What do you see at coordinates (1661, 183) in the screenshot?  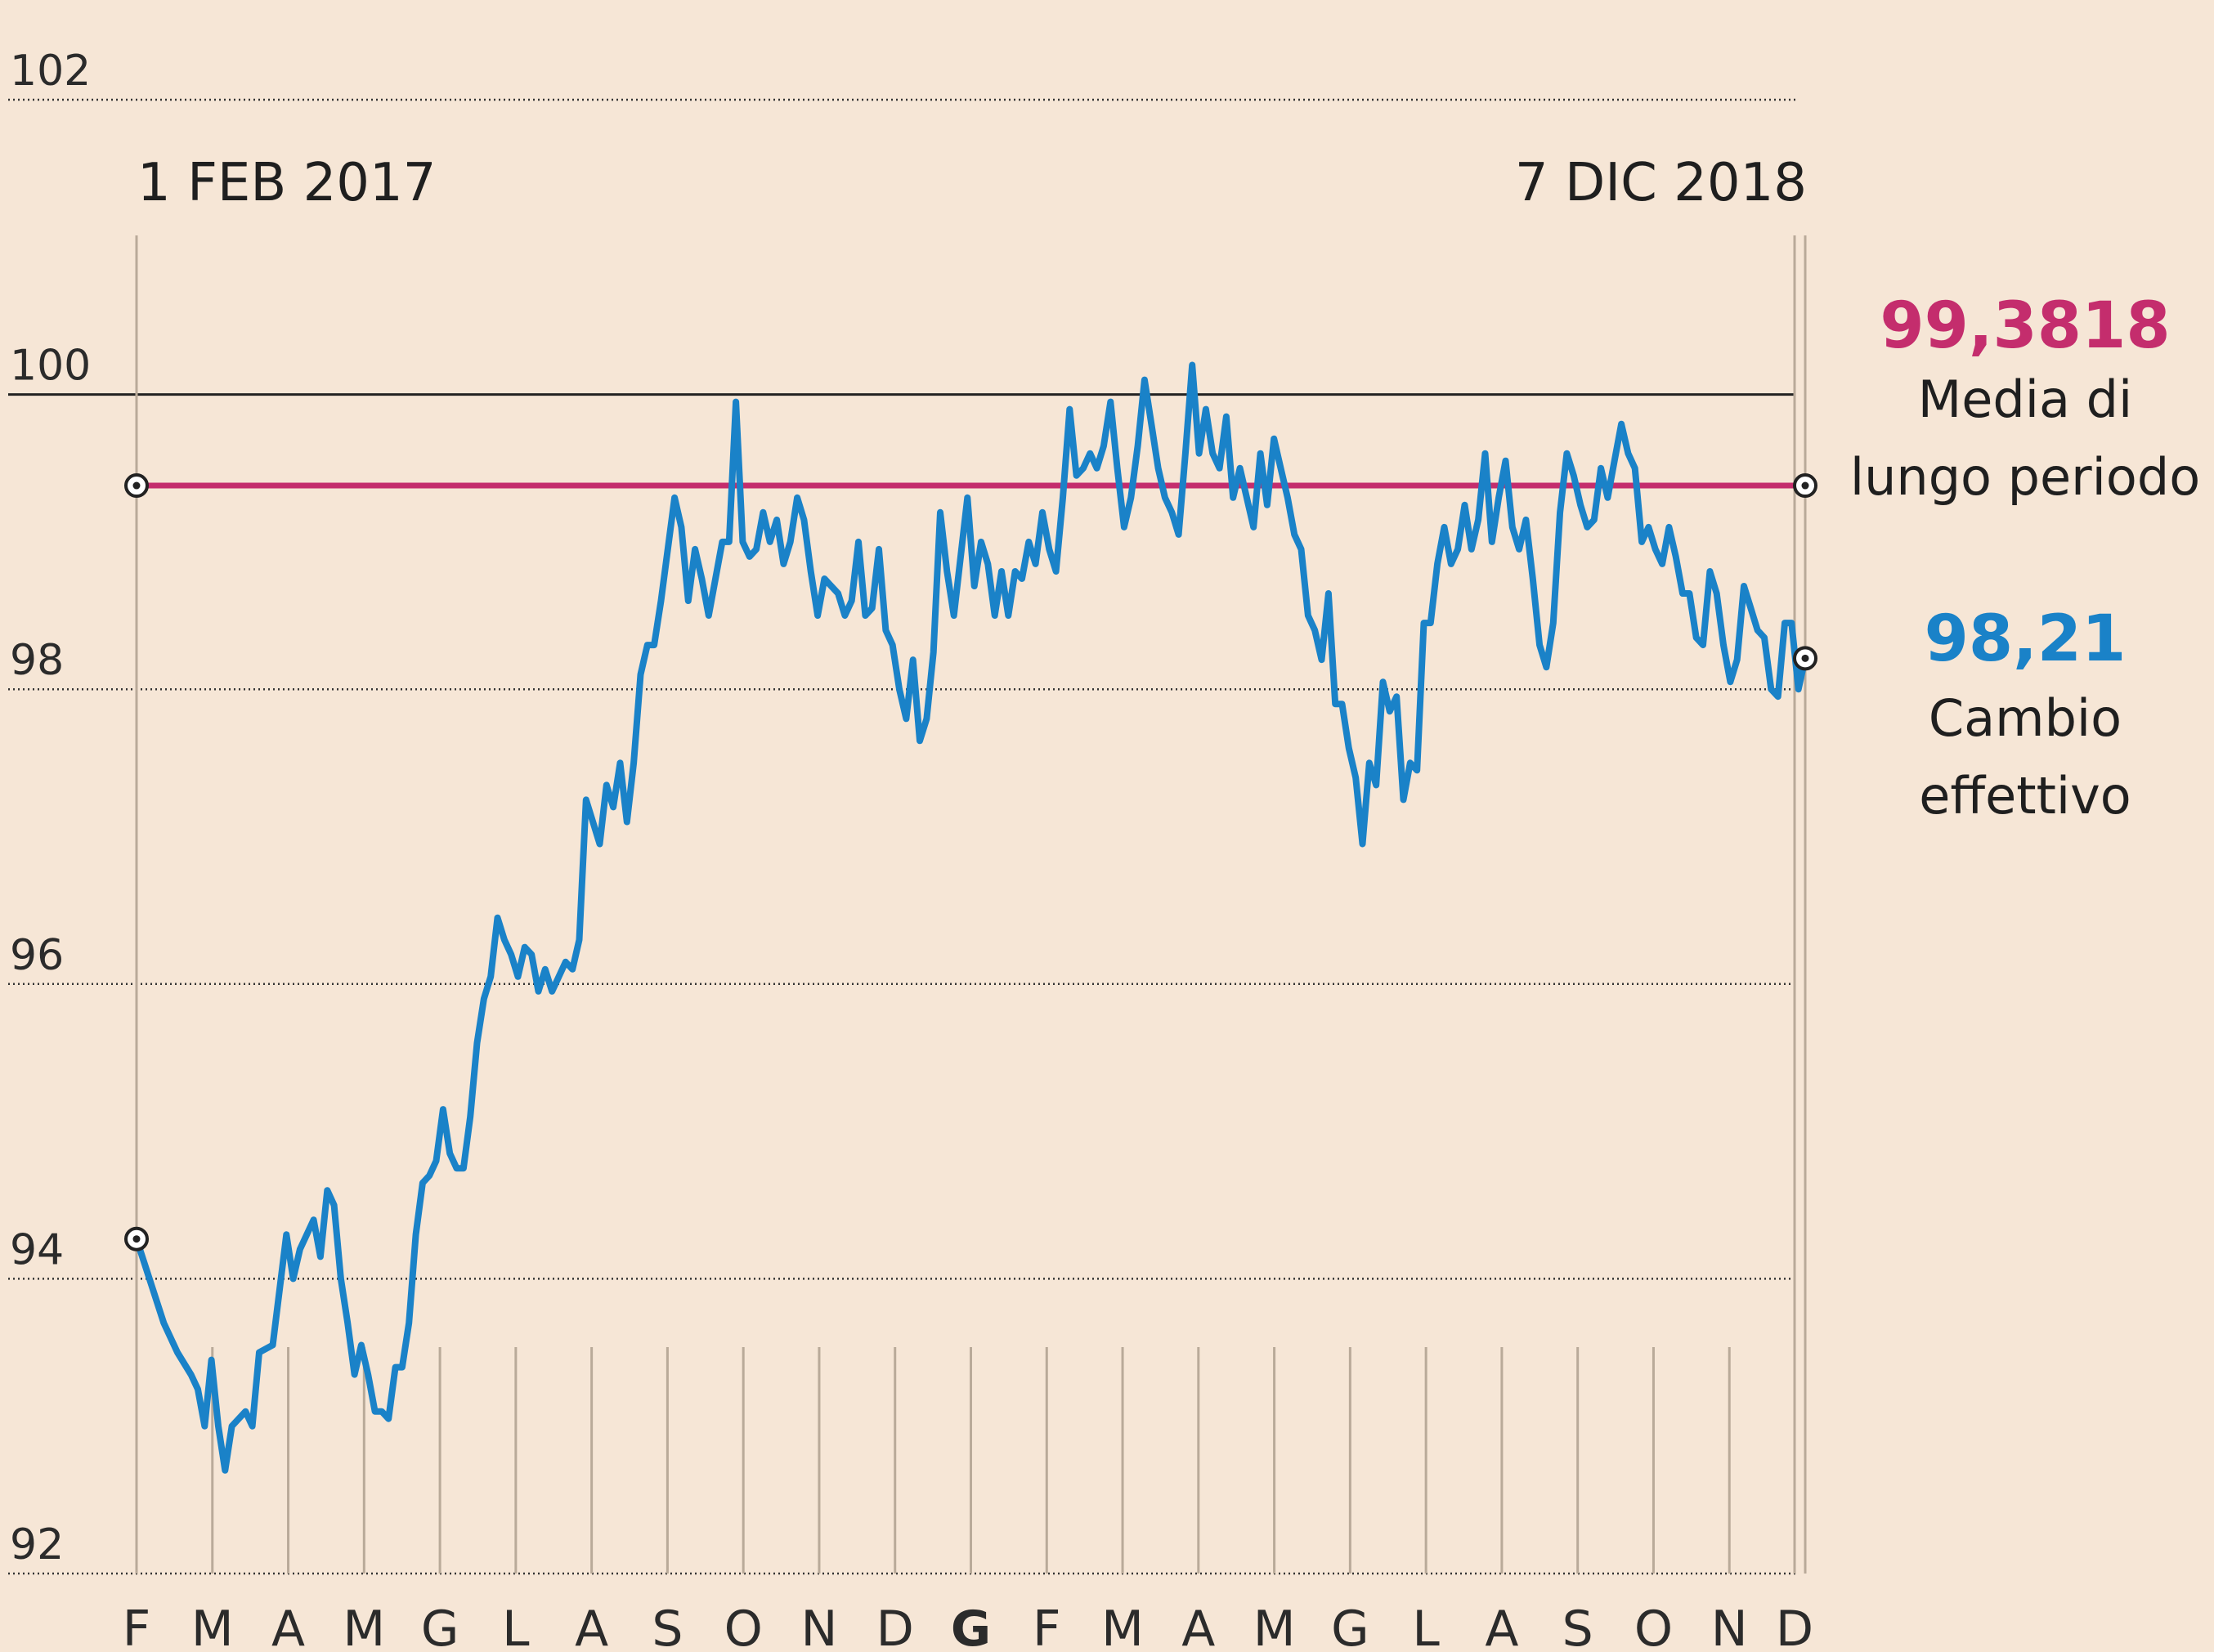 I see `end-date-label: 7 DIC 2018` at bounding box center [1661, 183].